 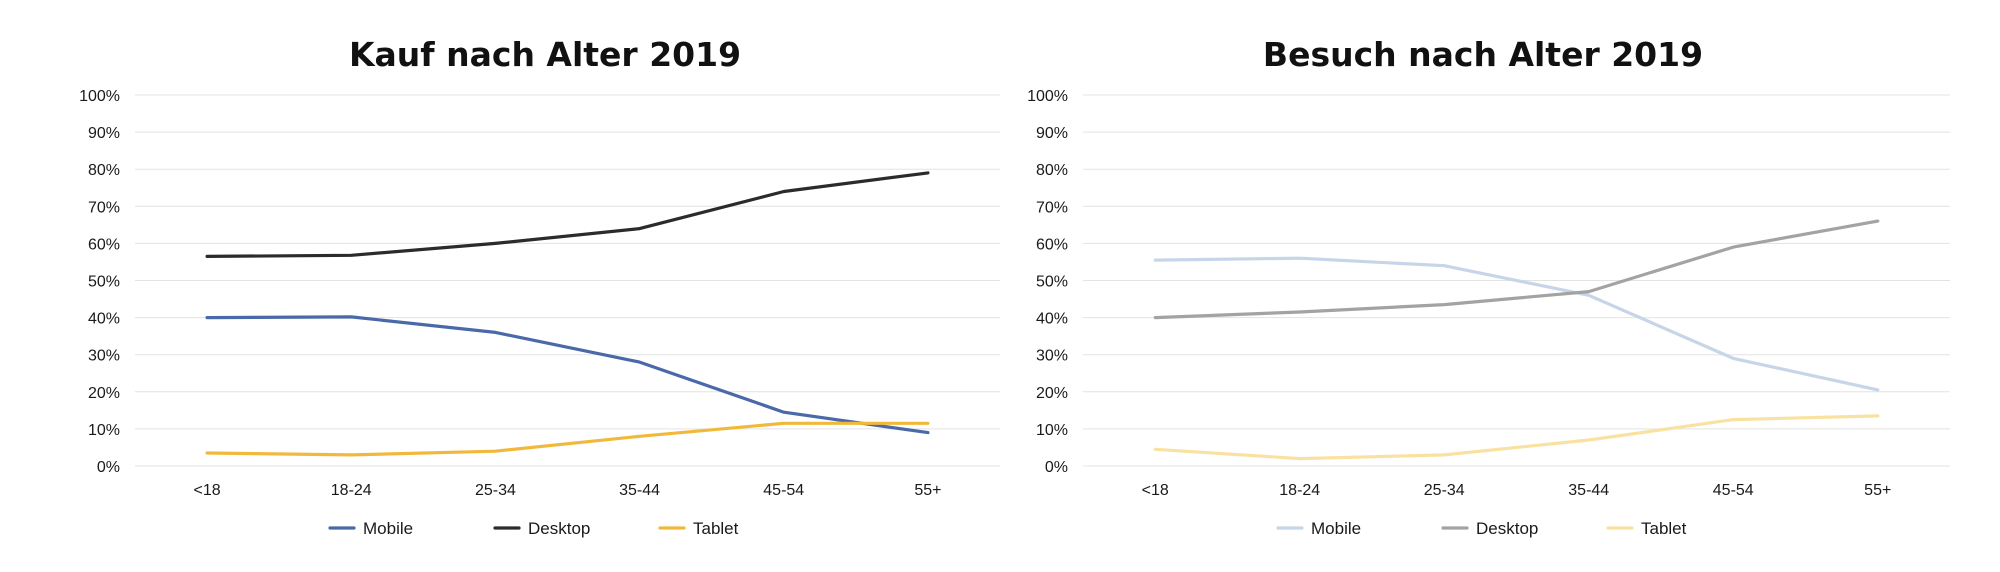 I want to click on chart-title: Besuch nach Alter 2019, so click(x=1483, y=54).